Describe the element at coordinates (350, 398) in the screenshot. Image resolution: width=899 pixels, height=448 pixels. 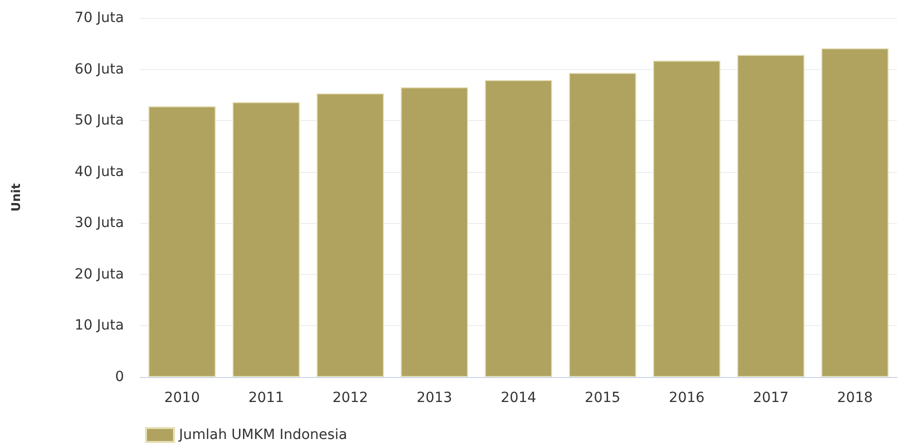
I see `x-tick-label: 2012` at that location.